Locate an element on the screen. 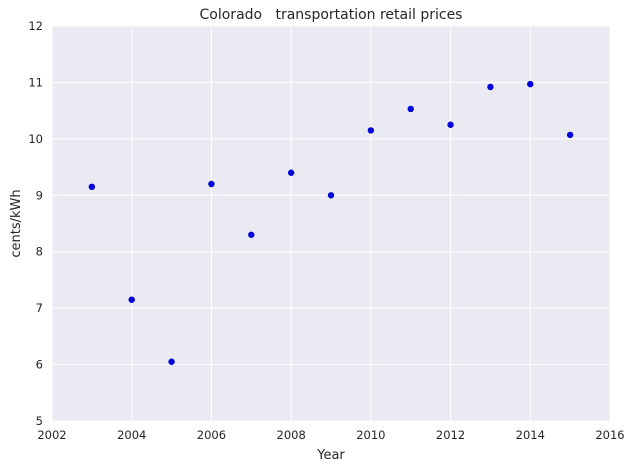 This screenshot has height=472, width=633. x-tick-label: 2016 is located at coordinates (609, 435).